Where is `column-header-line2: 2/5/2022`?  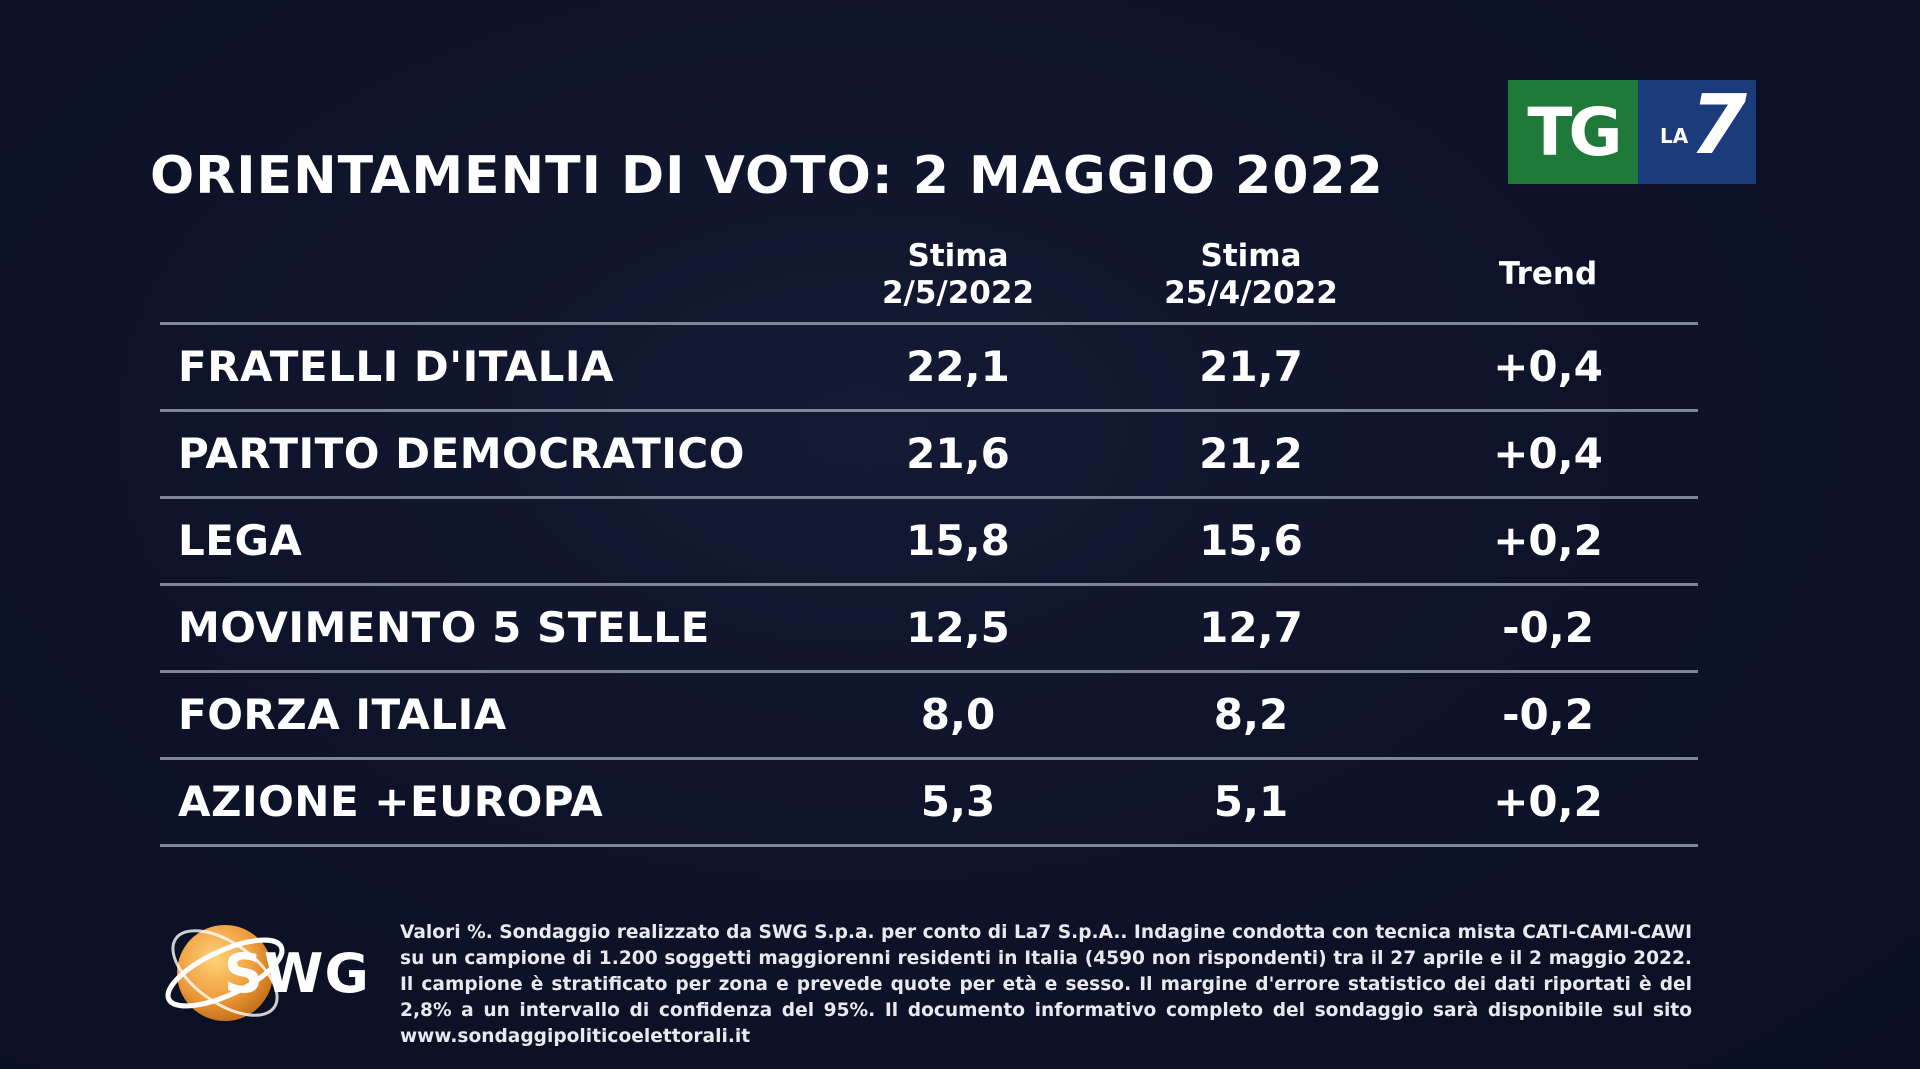
column-header-line2: 2/5/2022 is located at coordinates (958, 293).